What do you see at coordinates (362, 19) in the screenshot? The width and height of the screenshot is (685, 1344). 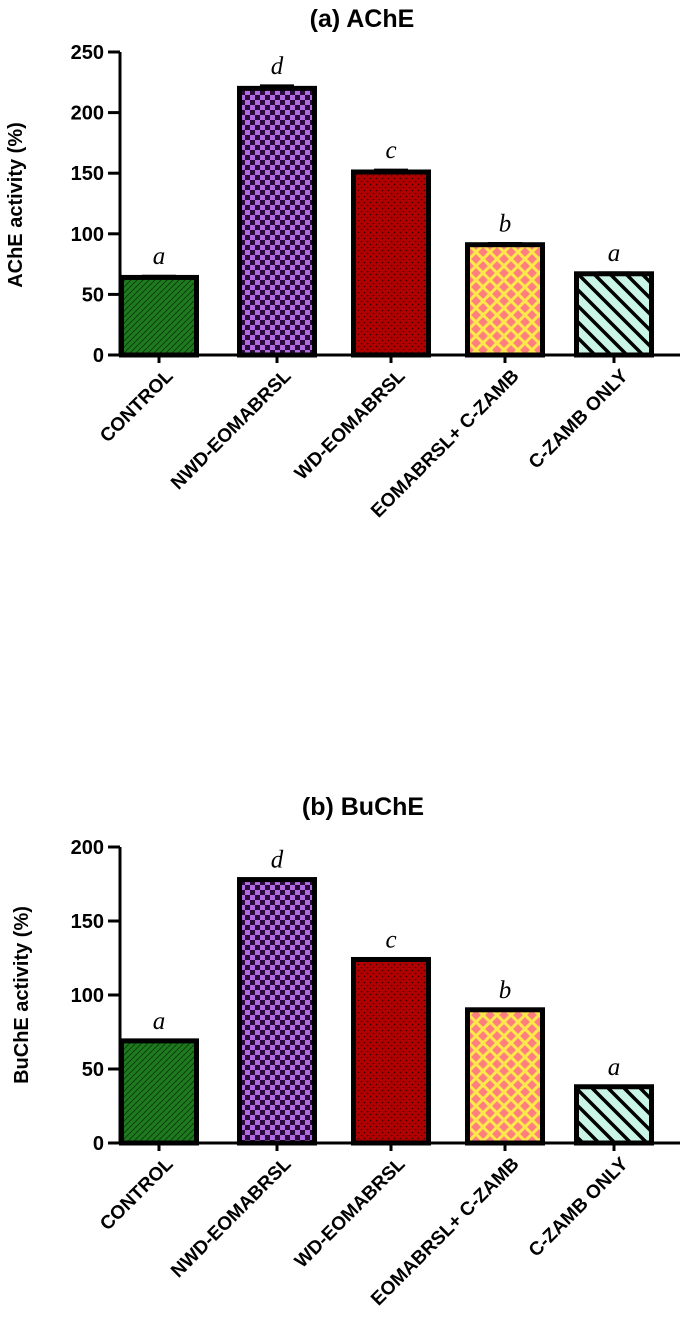 I see `chart-title: (a) AChE` at bounding box center [362, 19].